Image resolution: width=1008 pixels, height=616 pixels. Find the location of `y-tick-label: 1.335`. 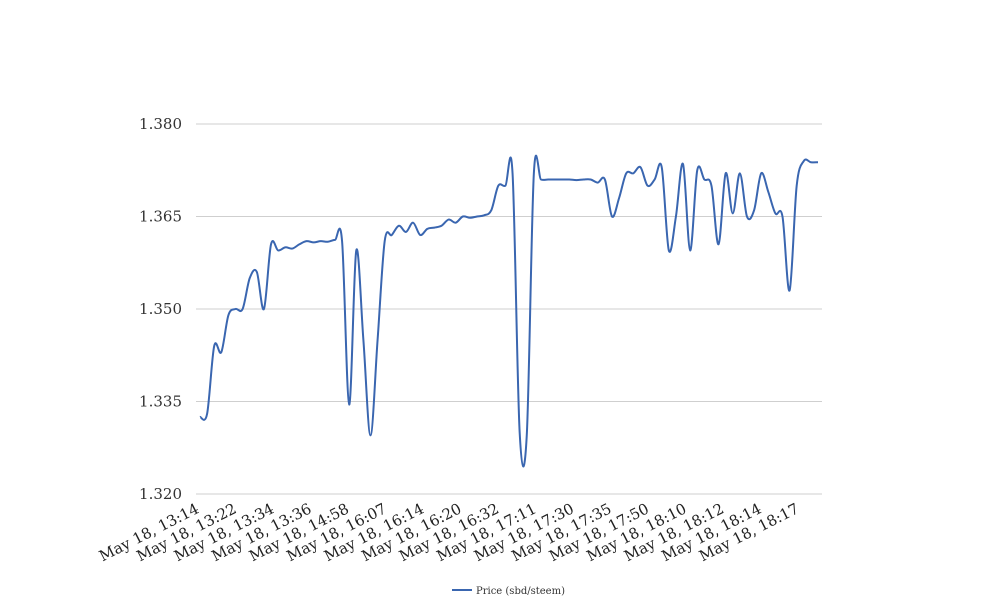

y-tick-label: 1.335 is located at coordinates (160, 402).